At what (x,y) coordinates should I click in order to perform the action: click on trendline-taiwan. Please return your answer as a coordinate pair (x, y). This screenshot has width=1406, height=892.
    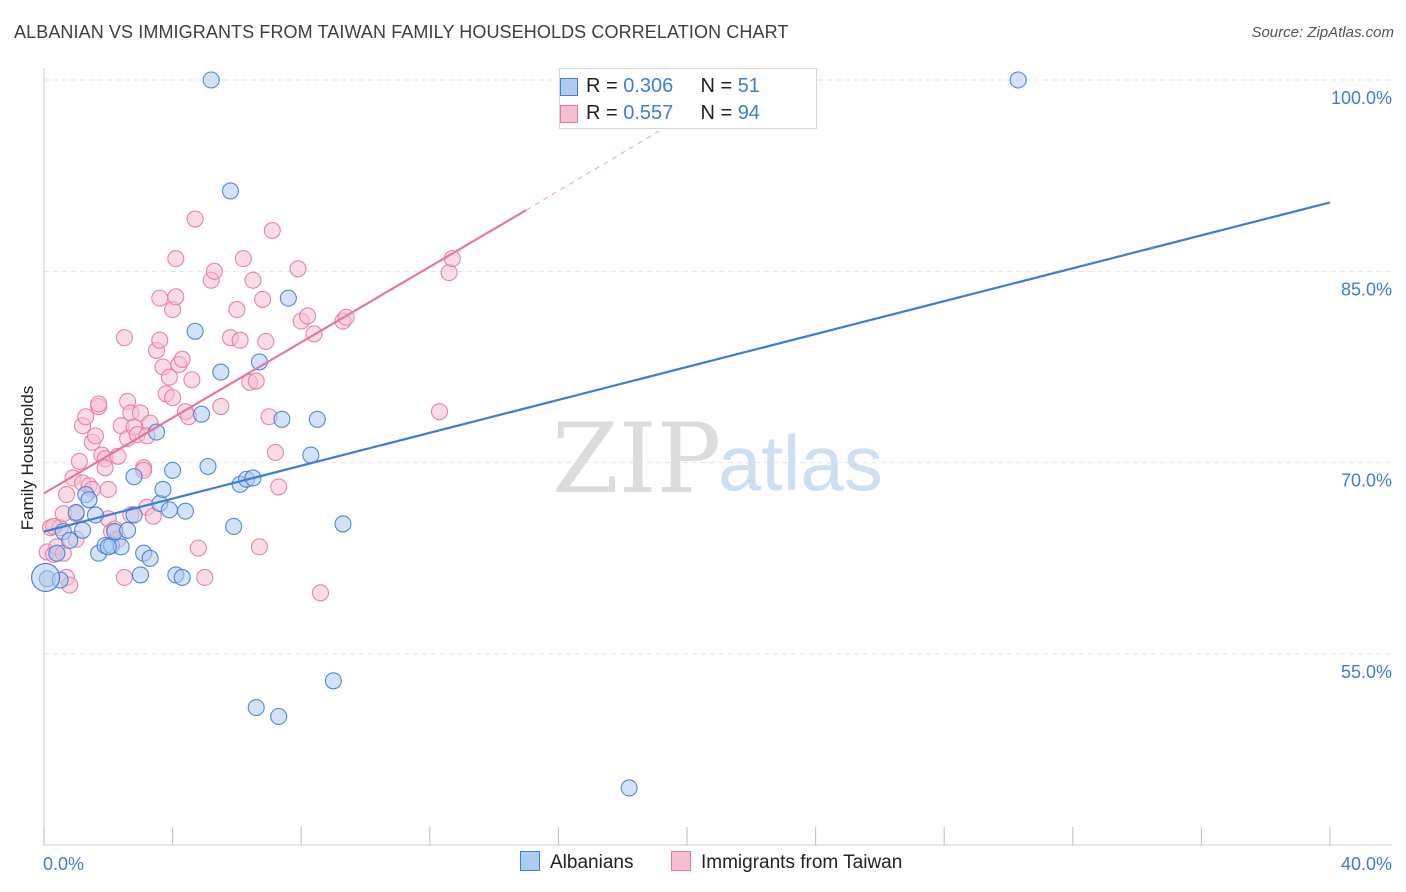
    Looking at the image, I should click on (285, 352).